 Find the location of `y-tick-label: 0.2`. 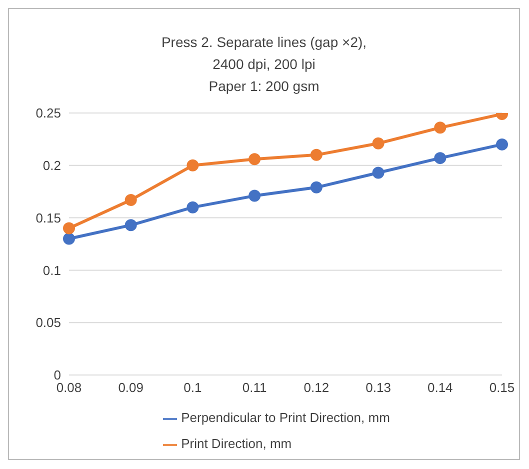

y-tick-label: 0.2 is located at coordinates (51, 166).